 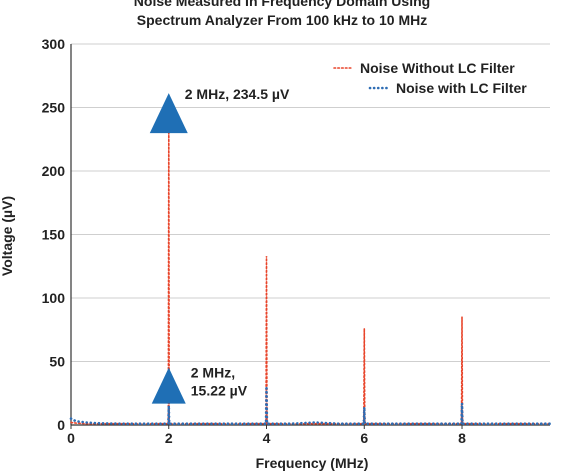 What do you see at coordinates (310, 407) in the screenshot?
I see `series-with-lc-filter` at bounding box center [310, 407].